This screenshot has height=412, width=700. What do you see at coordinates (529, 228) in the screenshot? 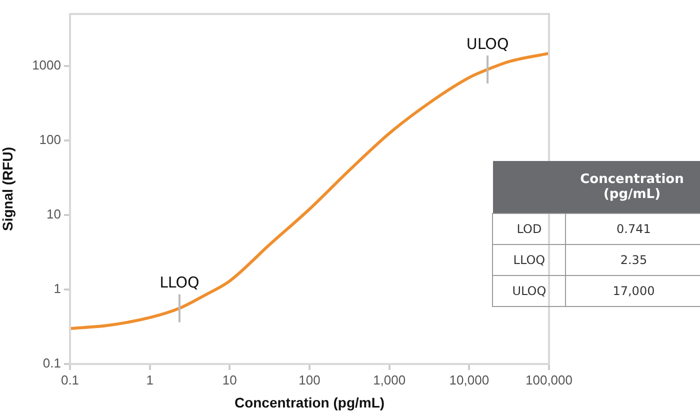
I see `annotation: LOD` at bounding box center [529, 228].